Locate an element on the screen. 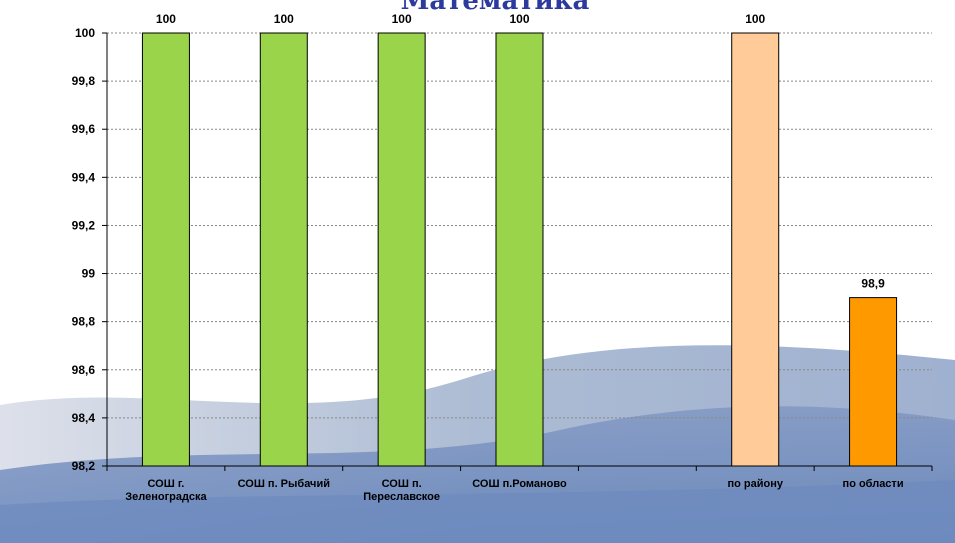 The height and width of the screenshot is (543, 955). data-label: 98,9 is located at coordinates (873, 284).